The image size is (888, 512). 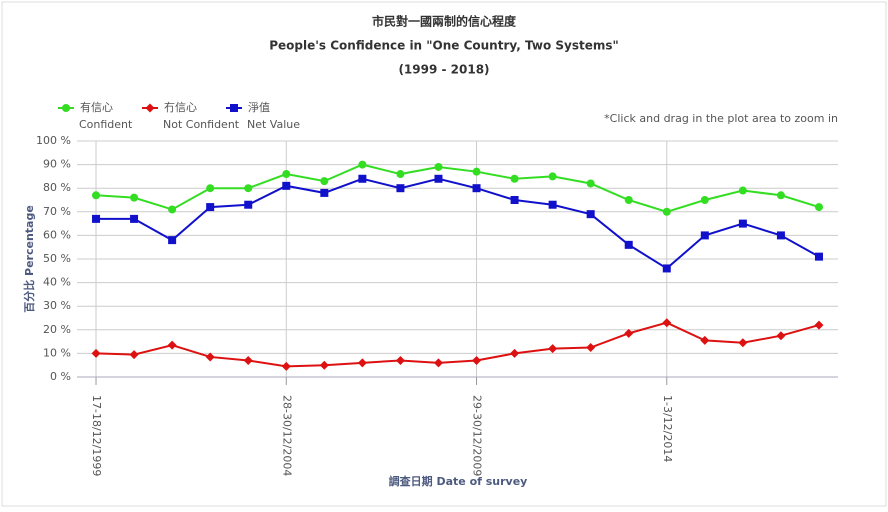 What do you see at coordinates (29, 259) in the screenshot?
I see `y-axis-title: 百分比 Percentage` at bounding box center [29, 259].